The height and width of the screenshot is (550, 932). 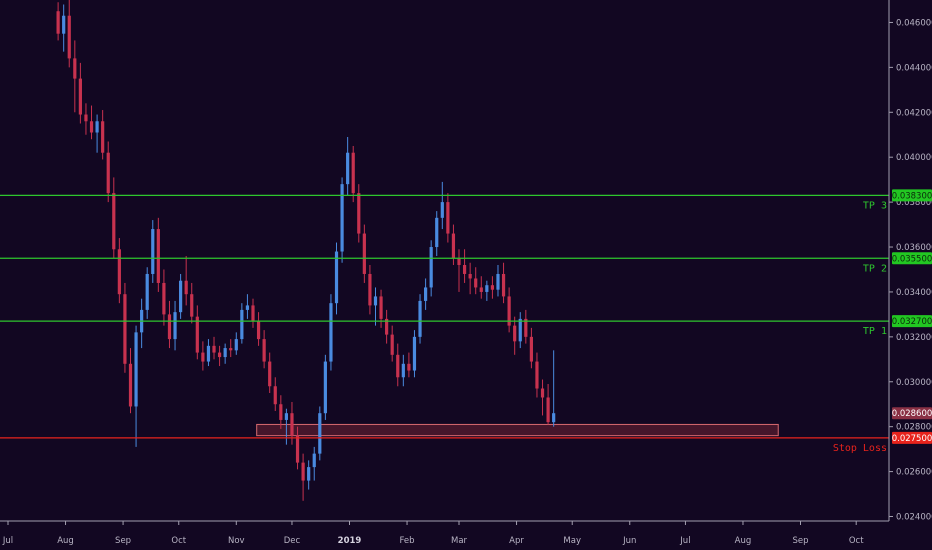 I want to click on x-tick-label: Nov, so click(x=236, y=541).